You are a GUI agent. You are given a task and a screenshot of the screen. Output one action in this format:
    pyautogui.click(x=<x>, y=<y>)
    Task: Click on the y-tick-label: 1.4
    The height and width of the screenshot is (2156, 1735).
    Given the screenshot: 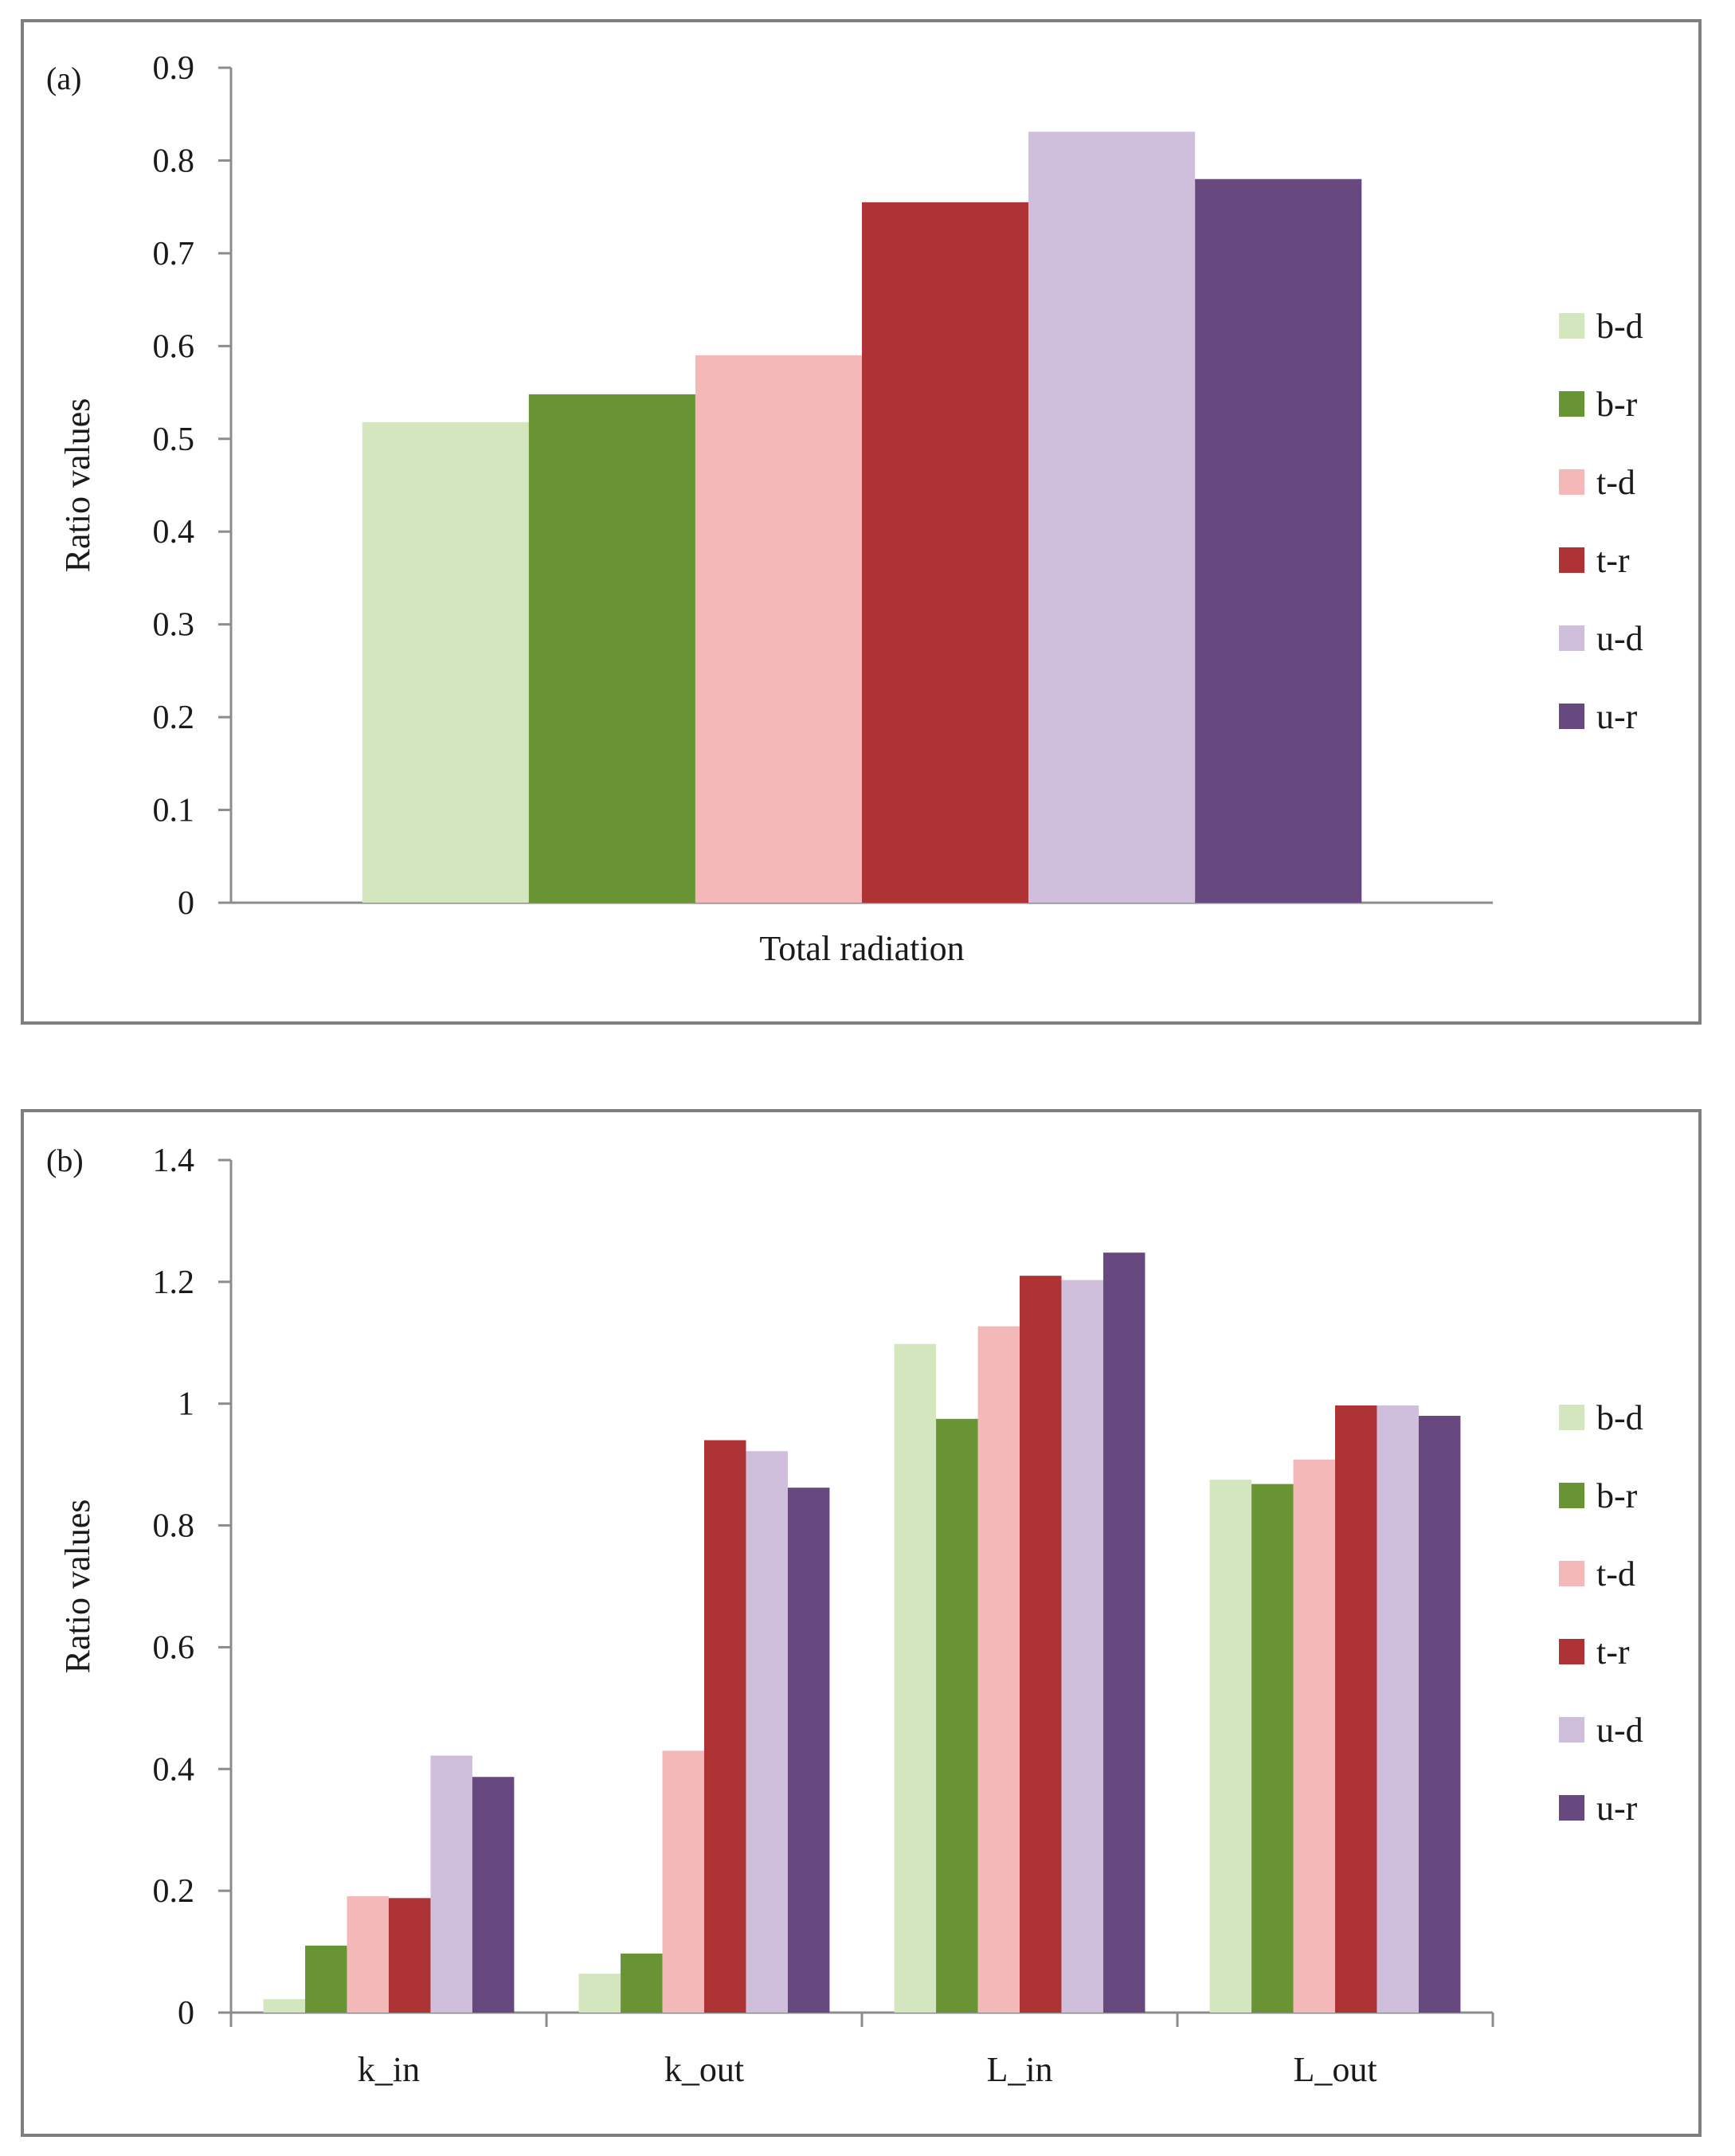 What is the action you would take?
    pyautogui.click(x=174, y=1161)
    